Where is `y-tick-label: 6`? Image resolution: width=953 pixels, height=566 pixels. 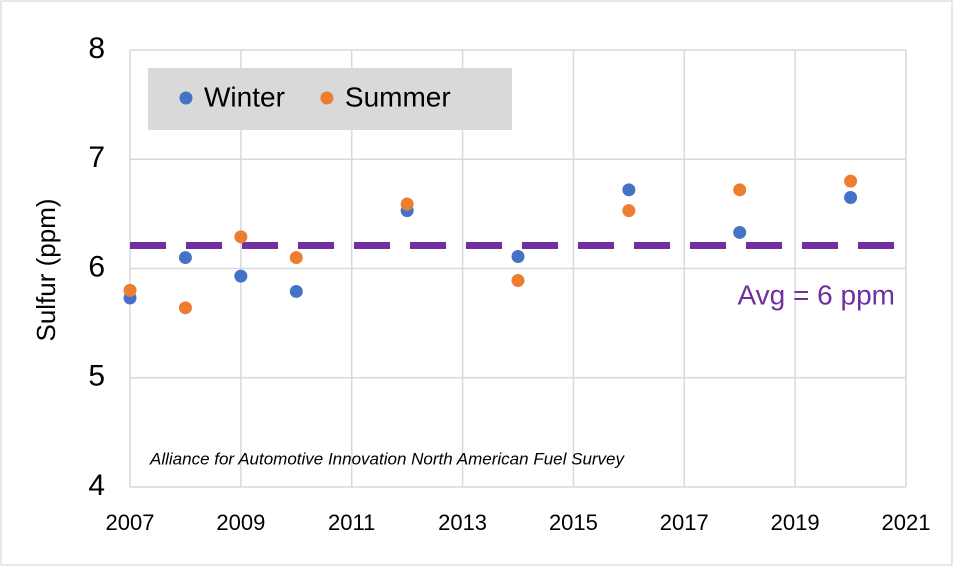 y-tick-label: 6 is located at coordinates (96, 266).